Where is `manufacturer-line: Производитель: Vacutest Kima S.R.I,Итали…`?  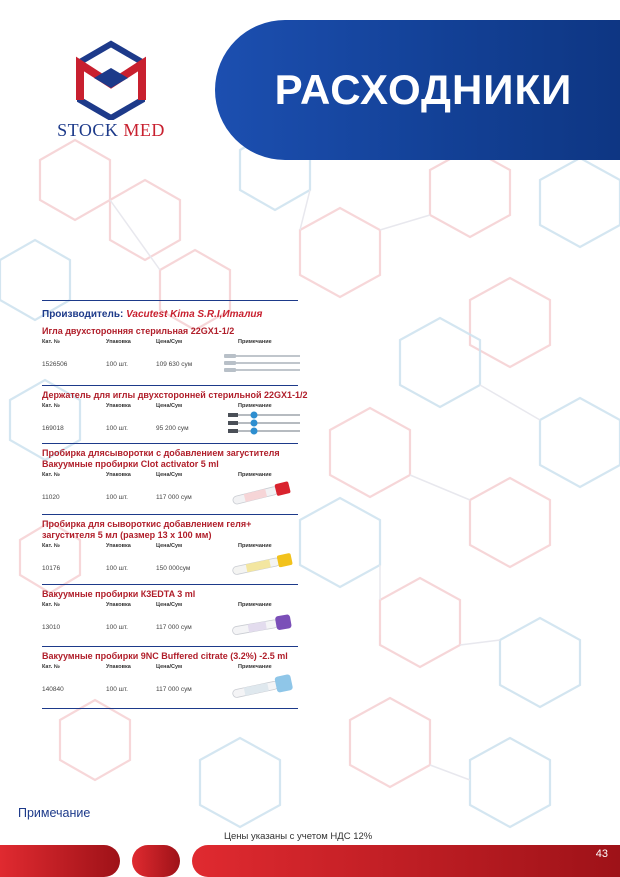 manufacturer-line: Производитель: Vacutest Kima S.R.I,Итали… is located at coordinates (170, 314).